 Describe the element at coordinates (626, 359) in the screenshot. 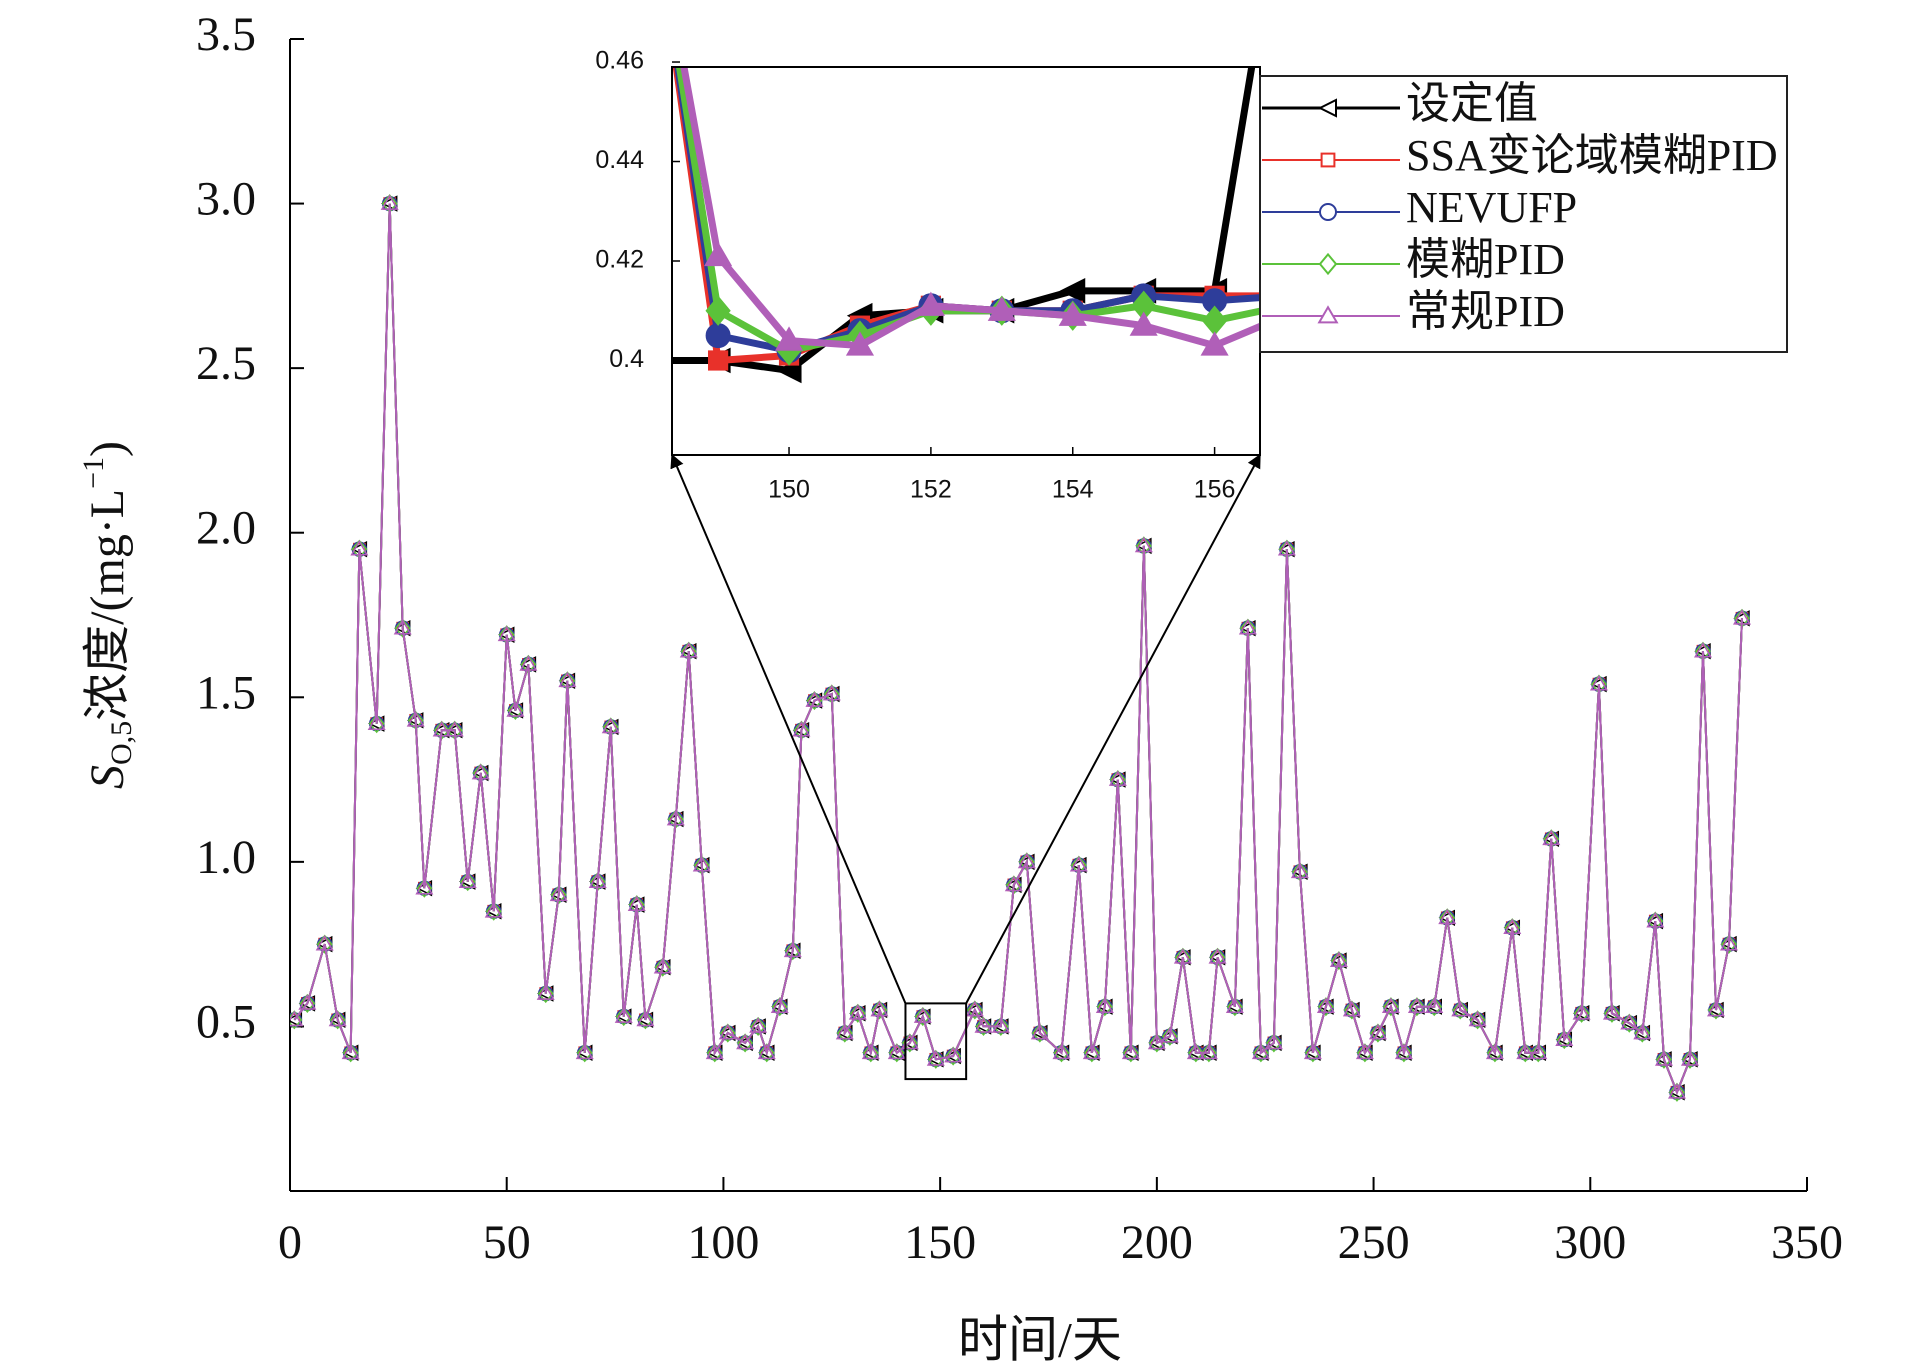

I see `inset-y-tick-label: 0.4` at that location.